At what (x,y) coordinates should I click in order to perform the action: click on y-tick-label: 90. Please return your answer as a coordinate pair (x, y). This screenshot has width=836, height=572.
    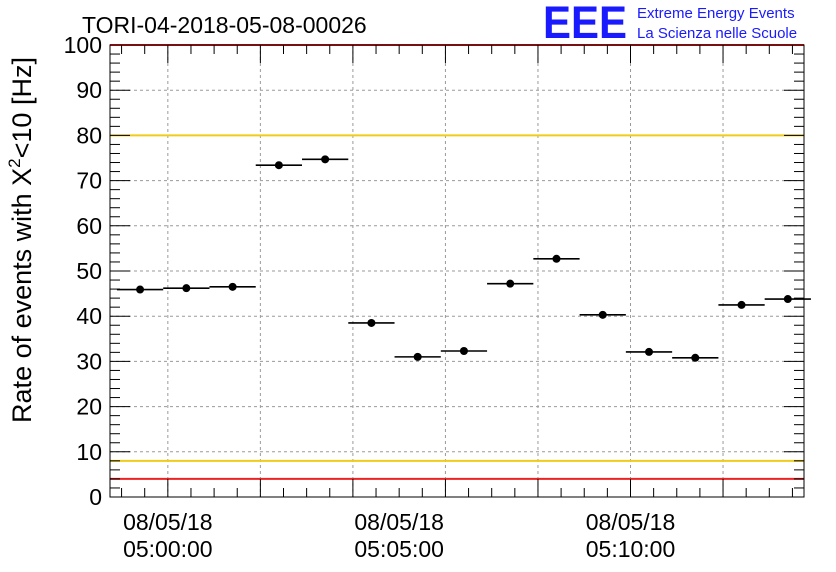
    Looking at the image, I should click on (89, 90).